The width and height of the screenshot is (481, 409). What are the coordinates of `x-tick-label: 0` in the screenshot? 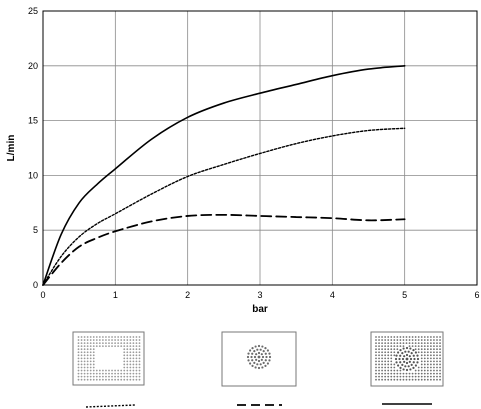 It's located at (42, 295).